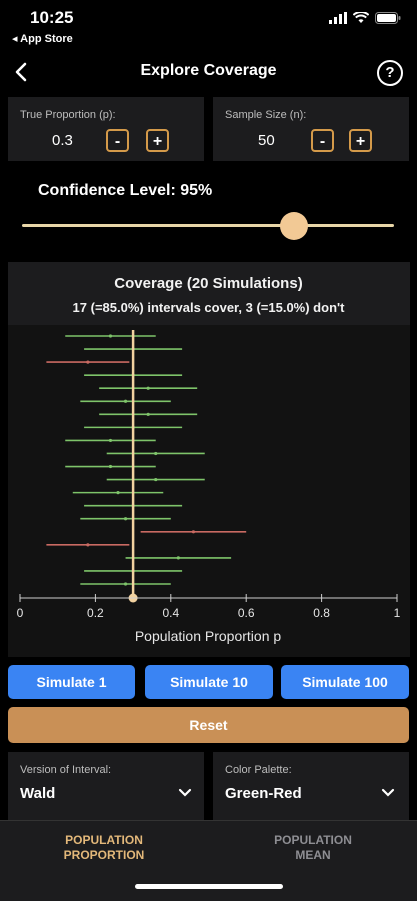 The image size is (417, 901). What do you see at coordinates (345, 682) in the screenshot?
I see `simulate-100-button: Simulate 100` at bounding box center [345, 682].